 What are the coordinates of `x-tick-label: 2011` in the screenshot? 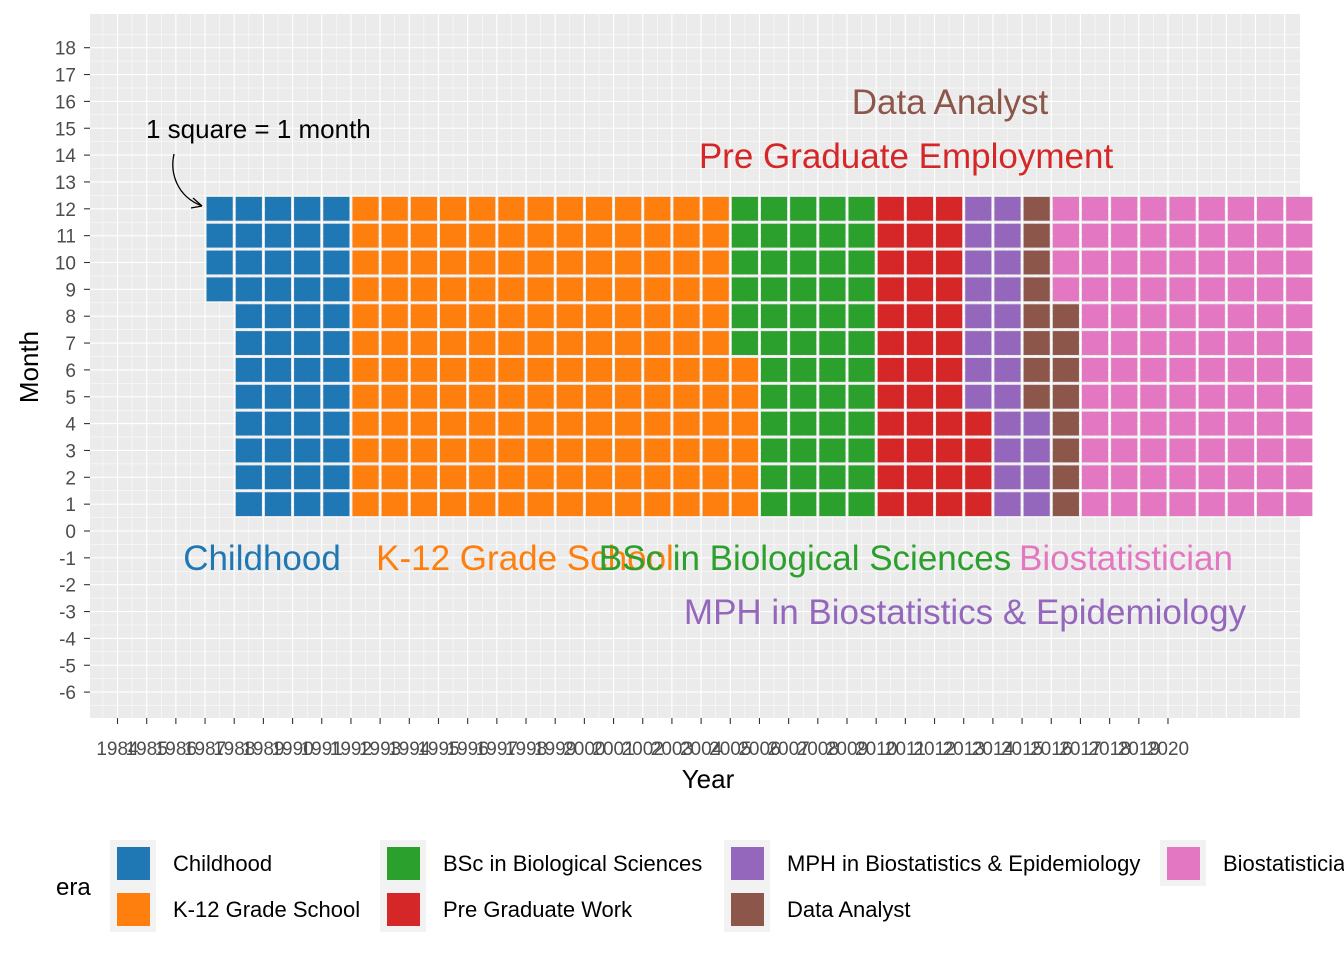 It's located at (905, 749).